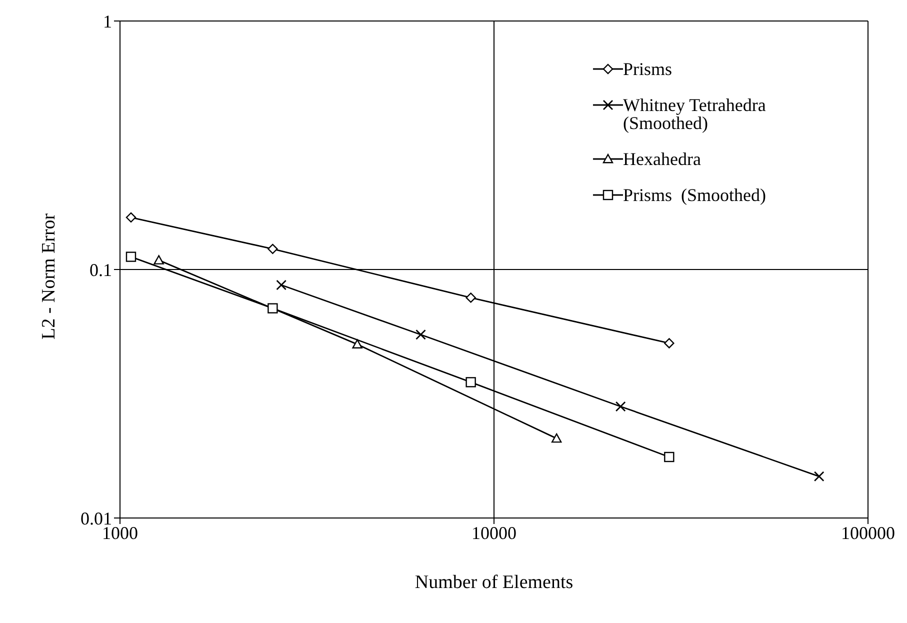  I want to click on x-axis-title: Number of Elements, so click(494, 582).